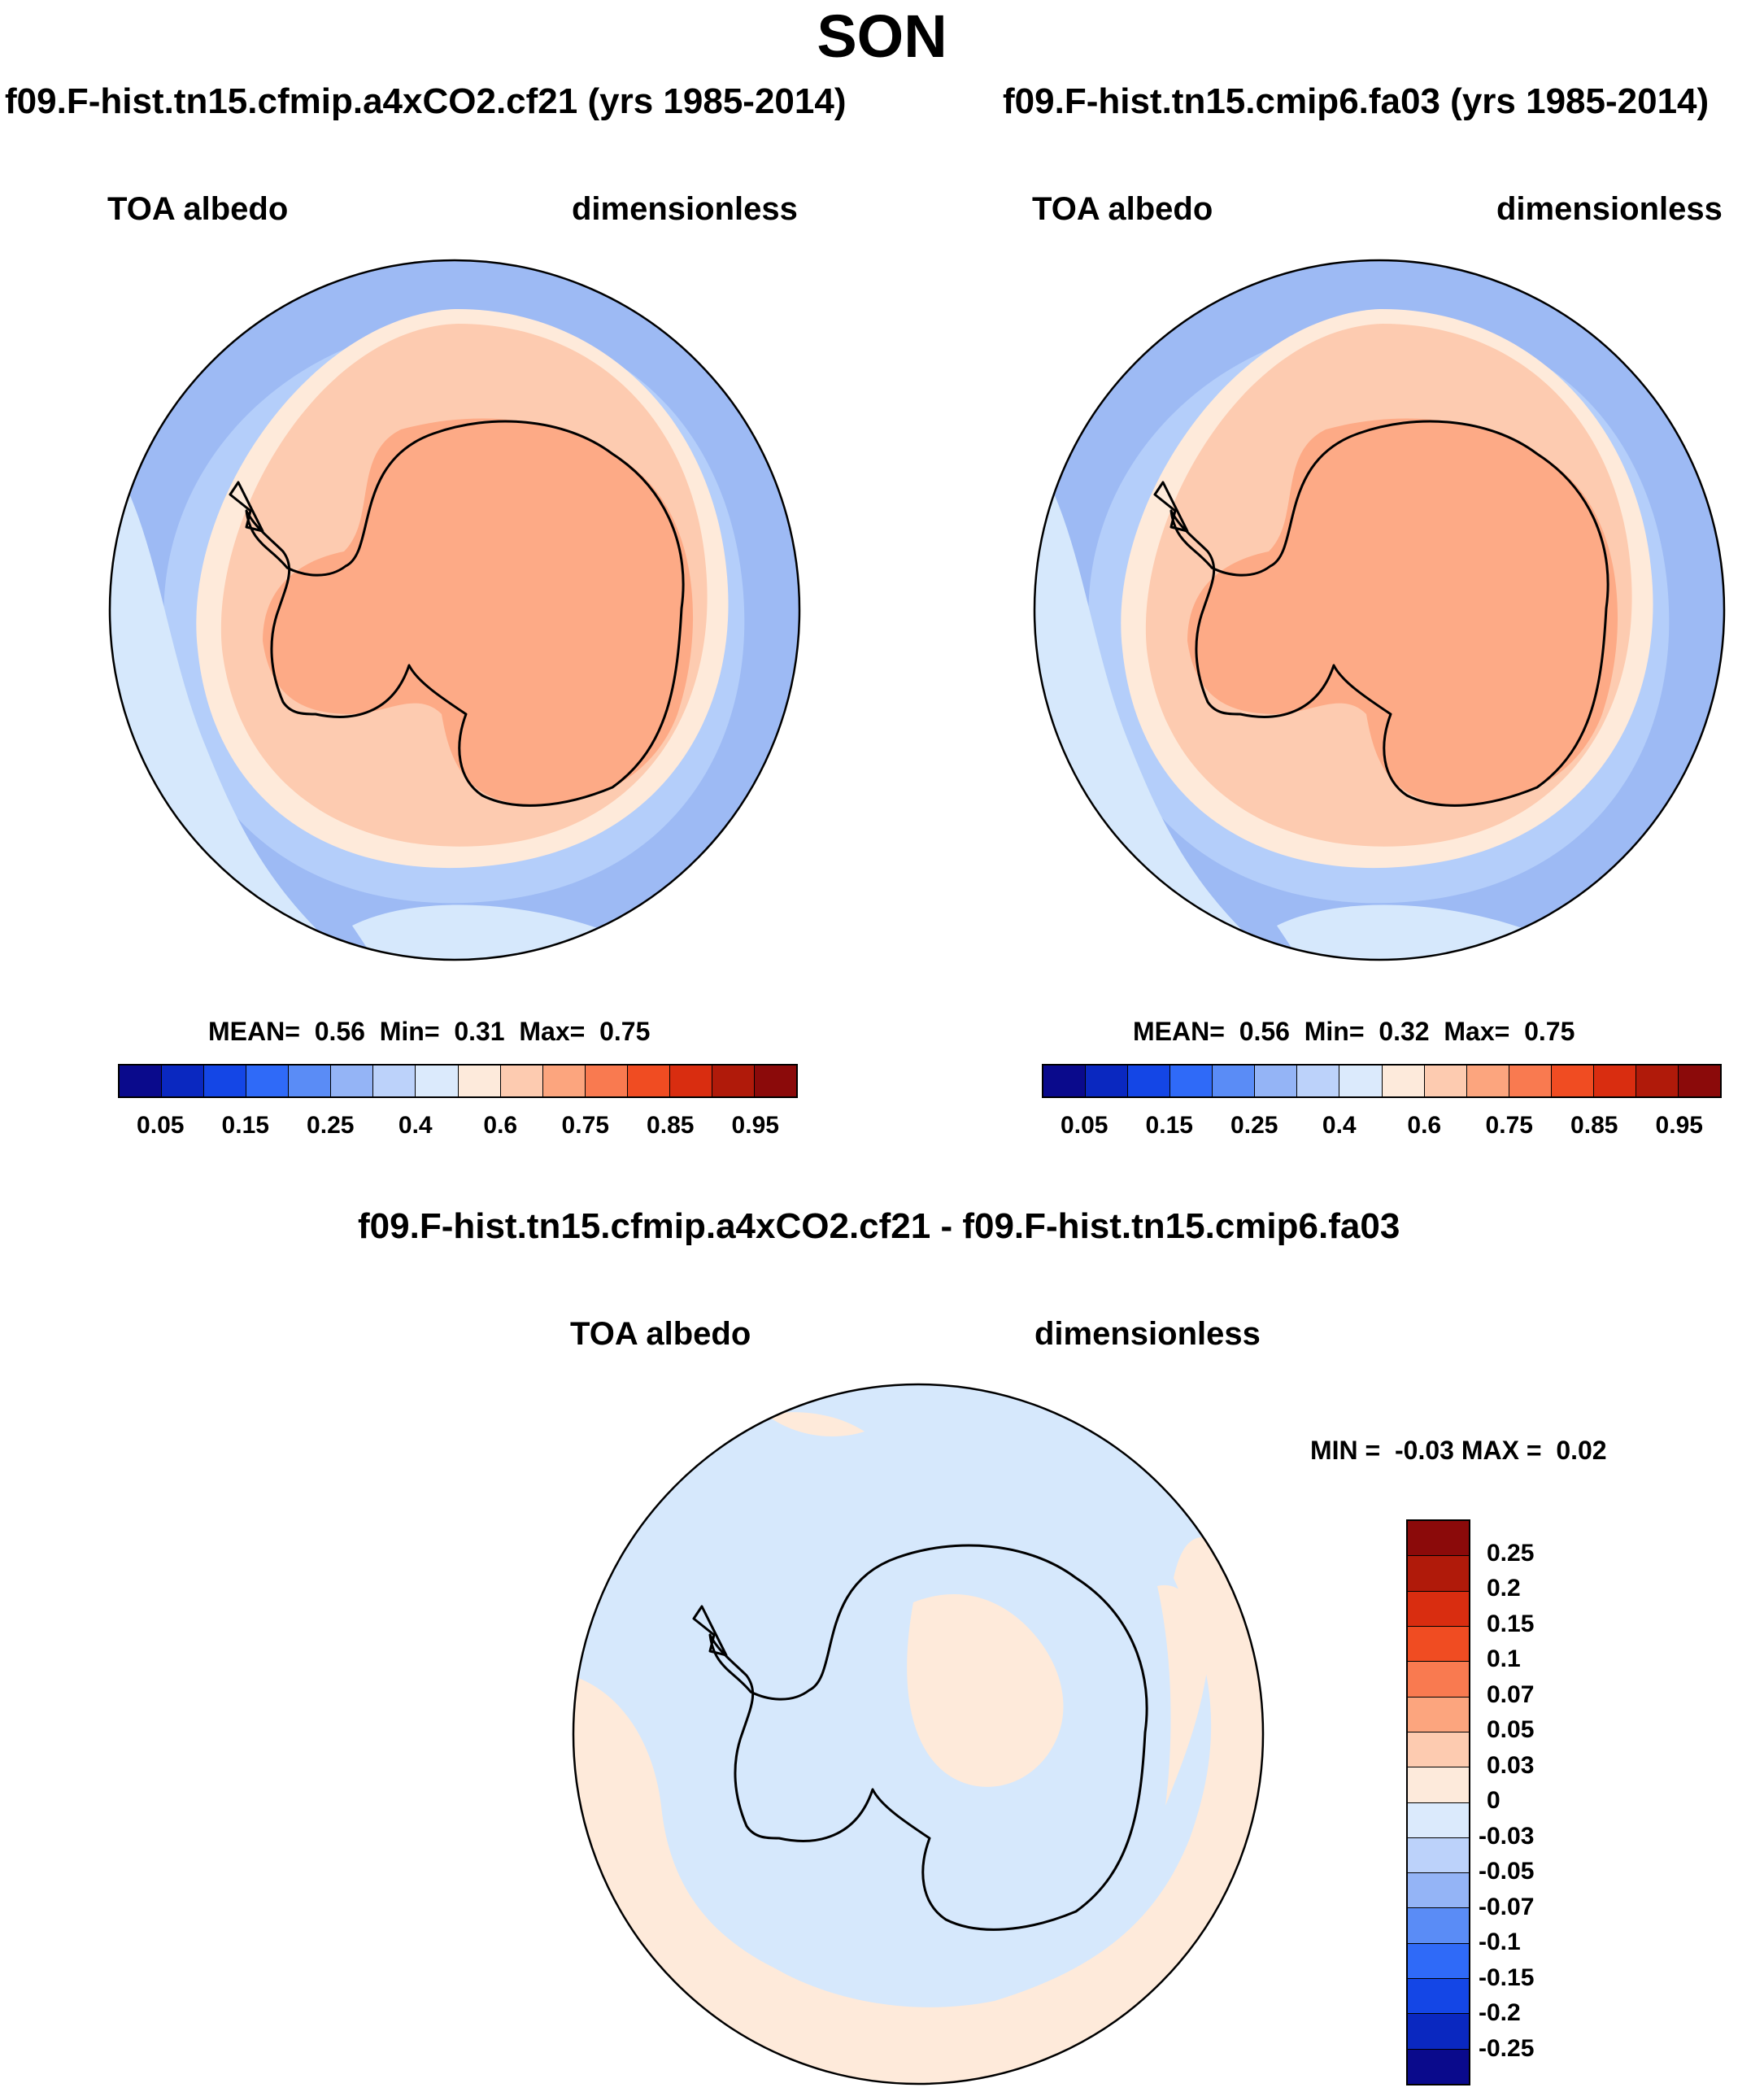  Describe the element at coordinates (1594, 1125) in the screenshot. I see `colorbar-tick-label: 0.85` at that location.